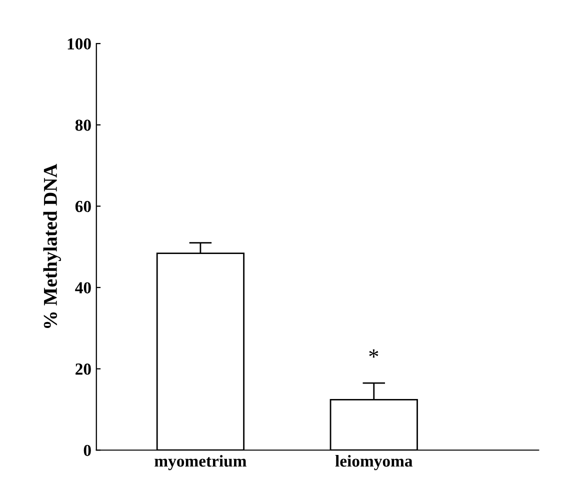 The image size is (567, 484). Describe the element at coordinates (374, 462) in the screenshot. I see `x-tick-label: leiomyoma` at that location.